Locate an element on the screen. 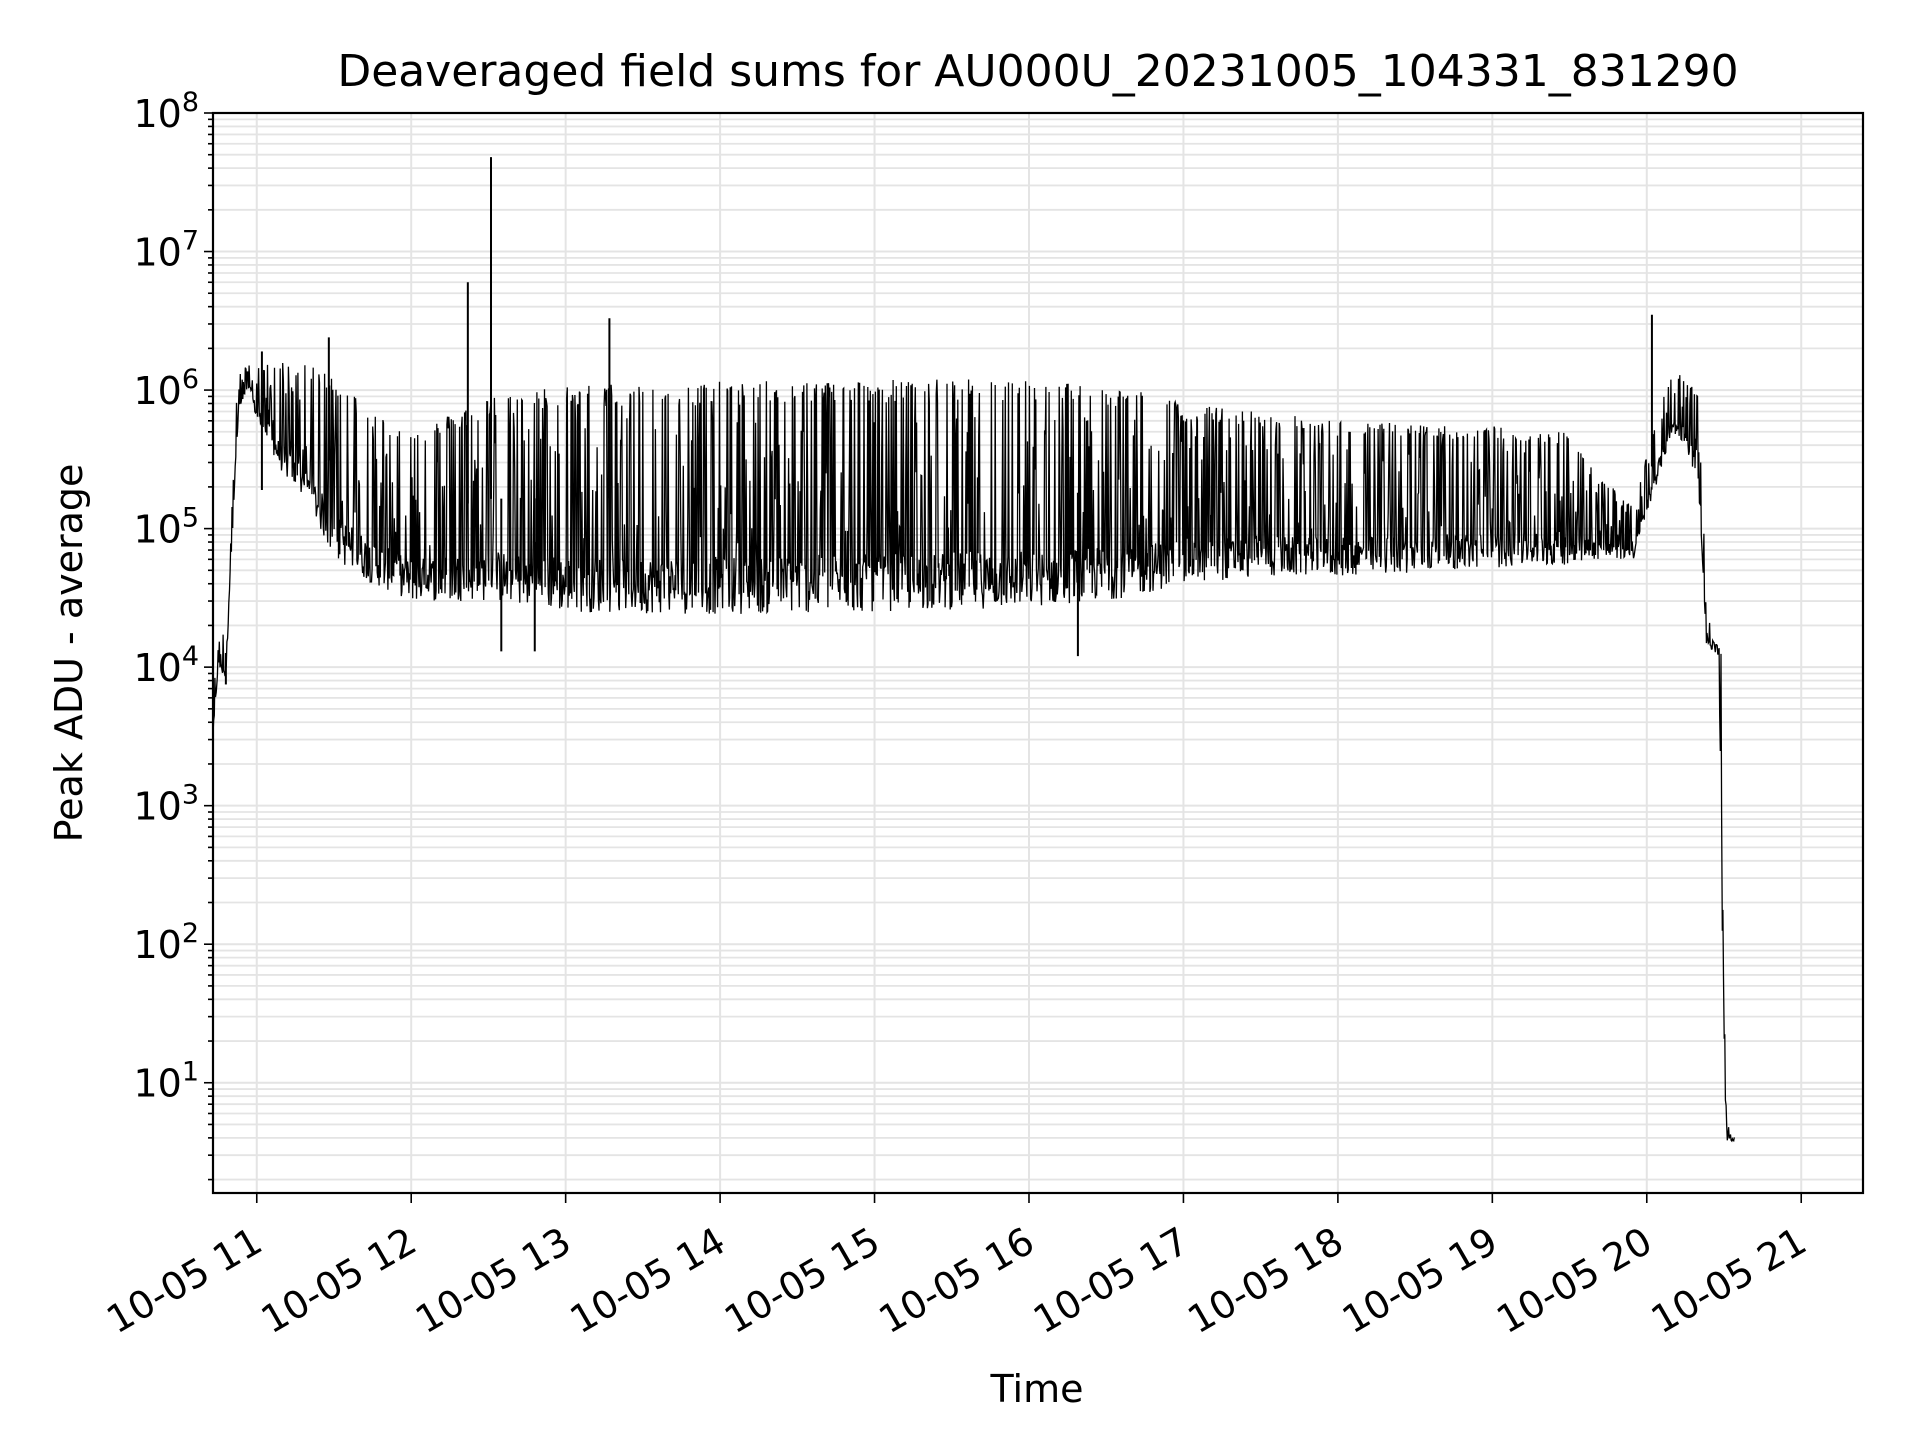  y-tick-label: 101 is located at coordinates (166, 1081).